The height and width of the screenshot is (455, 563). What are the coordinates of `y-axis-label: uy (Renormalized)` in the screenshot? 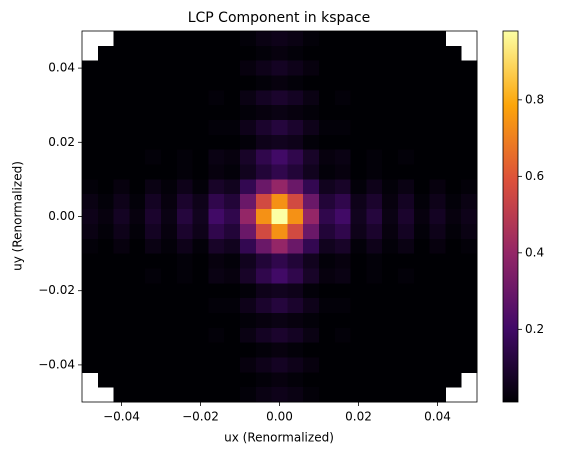 It's located at (18, 216).